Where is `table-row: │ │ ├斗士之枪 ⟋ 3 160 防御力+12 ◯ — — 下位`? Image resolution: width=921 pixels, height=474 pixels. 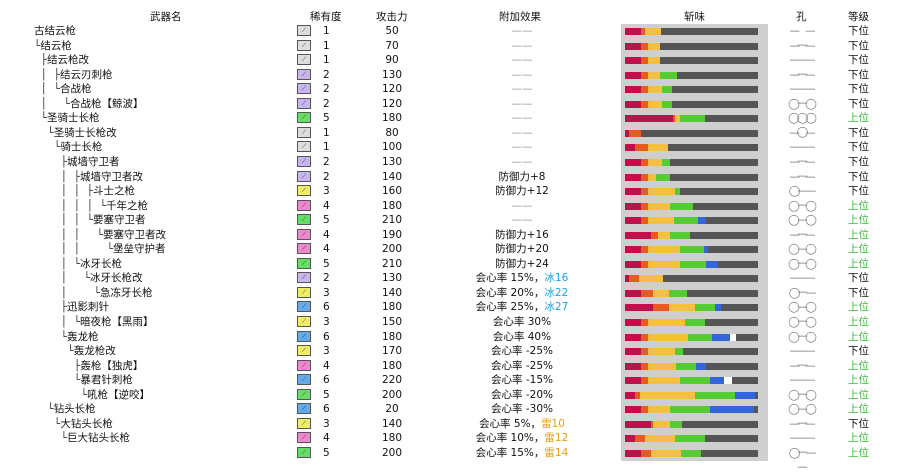 table-row: │ │ ├斗士之枪 ⟋ 3 160 防御力+12 ◯ — — 下位 is located at coordinates (460, 197).